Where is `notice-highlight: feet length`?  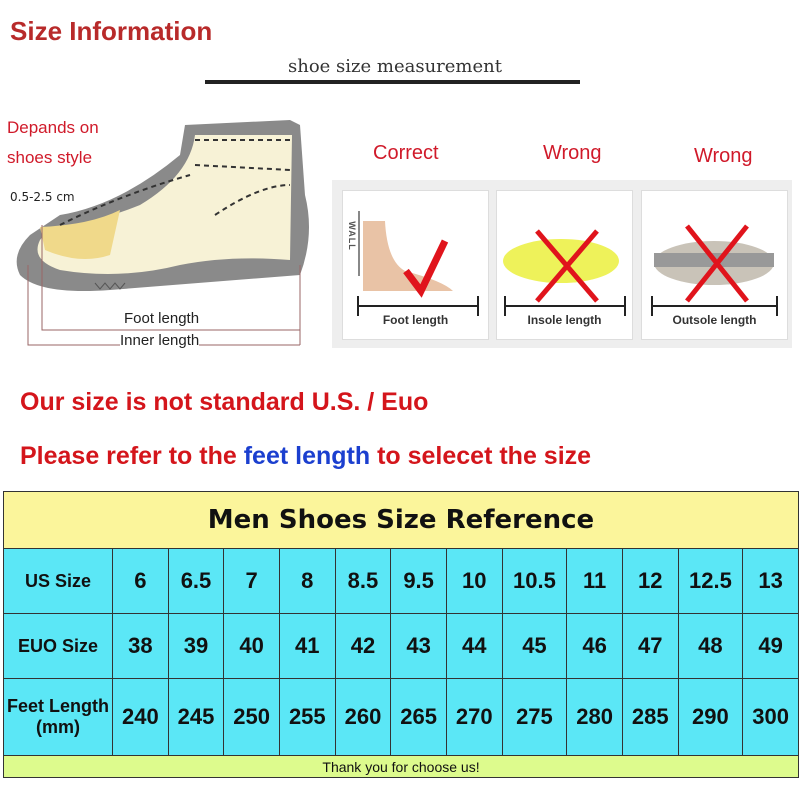
notice-highlight: feet length is located at coordinates (307, 456).